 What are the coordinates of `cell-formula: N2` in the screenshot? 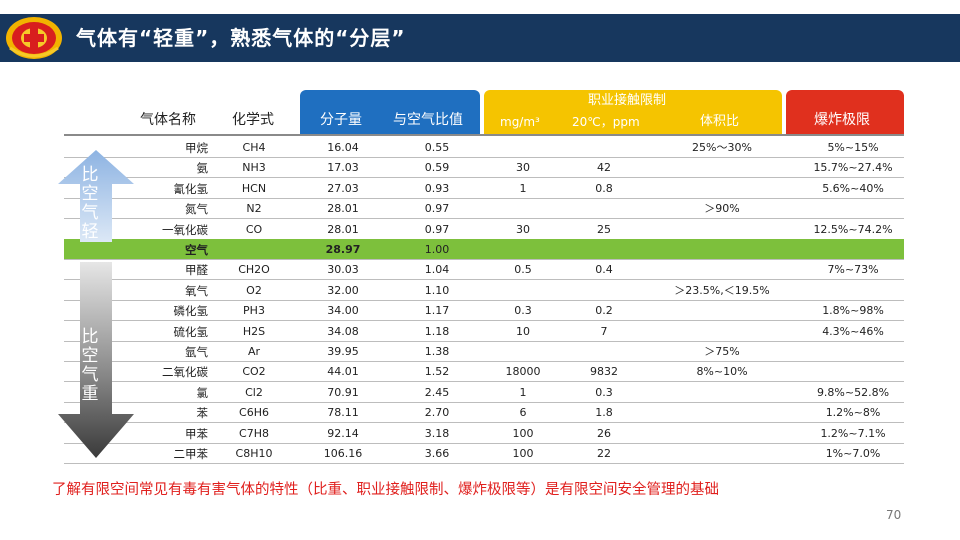 It's located at (254, 208).